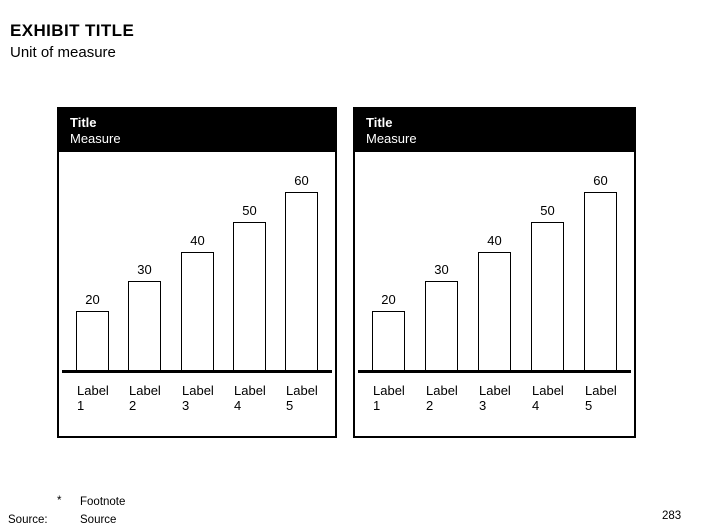 This screenshot has width=706, height=529. I want to click on unit-of-measure: Unit of measure, so click(63, 52).